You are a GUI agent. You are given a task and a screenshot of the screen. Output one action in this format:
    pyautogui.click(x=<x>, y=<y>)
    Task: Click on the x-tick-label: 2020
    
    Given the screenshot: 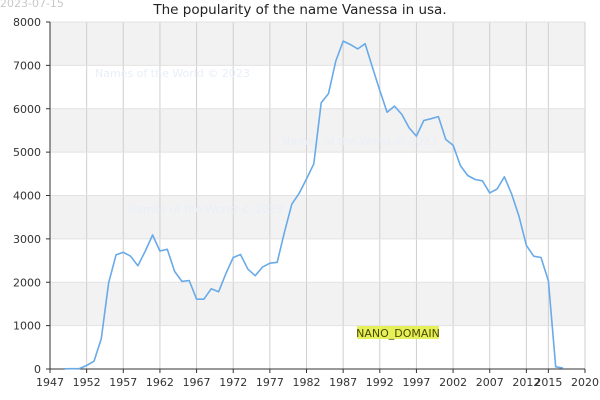 What is the action you would take?
    pyautogui.click(x=585, y=382)
    